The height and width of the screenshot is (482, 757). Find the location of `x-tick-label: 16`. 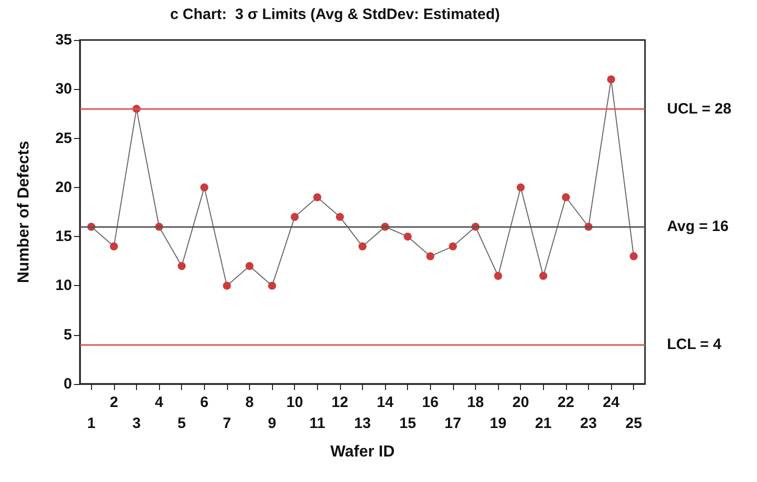

x-tick-label: 16 is located at coordinates (430, 402).